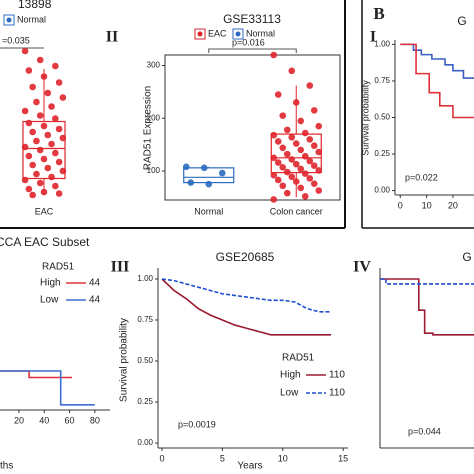 The height and width of the screenshot is (474, 474). I want to click on p-value: p=0.016, so click(248, 42).